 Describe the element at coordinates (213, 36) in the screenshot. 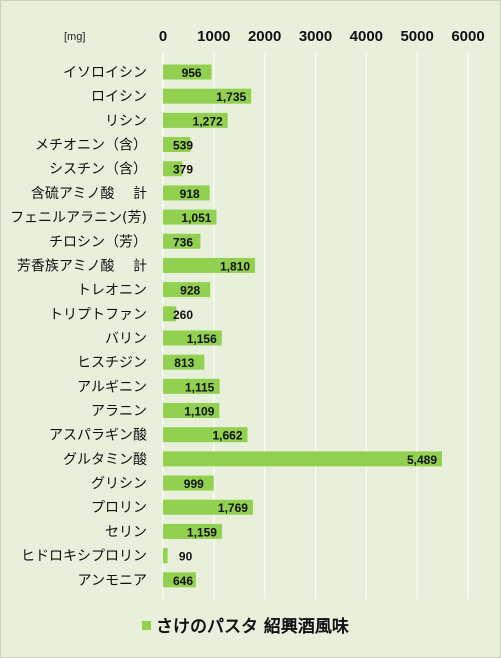

I see `x-tick-label: 1000` at that location.